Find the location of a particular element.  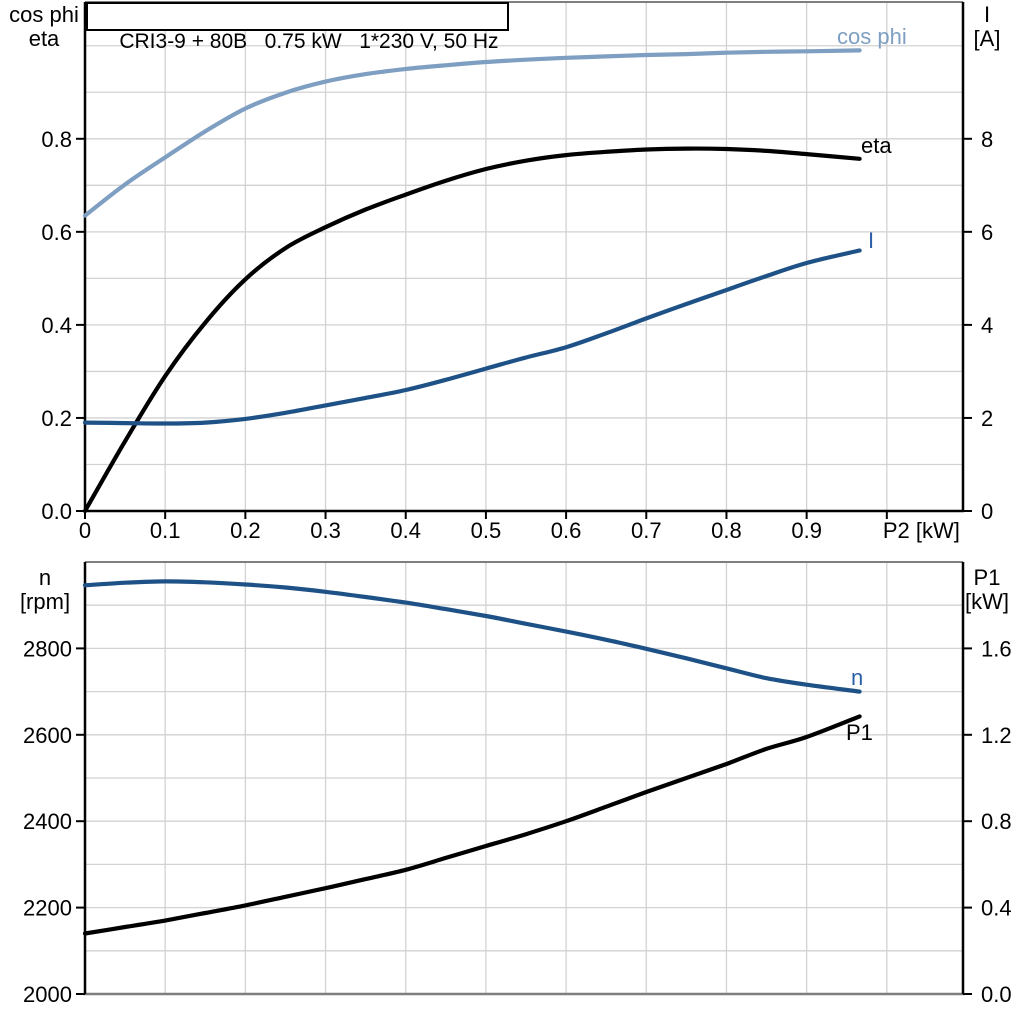

x-tick-label: 0.7 is located at coordinates (646, 530).